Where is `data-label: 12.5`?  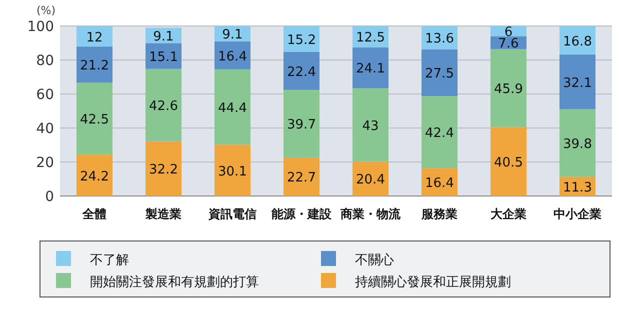
data-label: 12.5 is located at coordinates (370, 38).